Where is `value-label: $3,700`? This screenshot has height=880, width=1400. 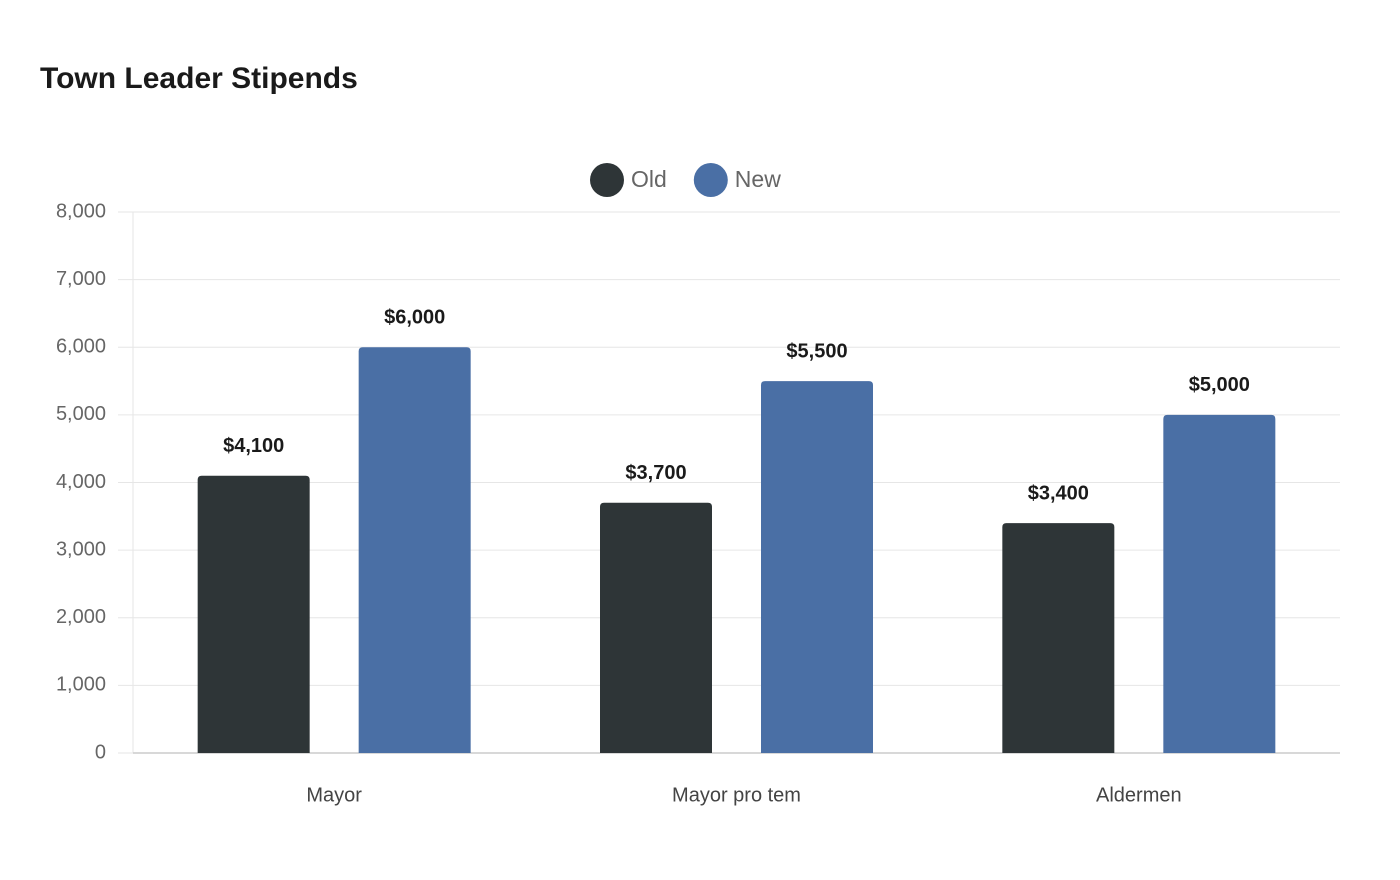 value-label: $3,700 is located at coordinates (655, 473).